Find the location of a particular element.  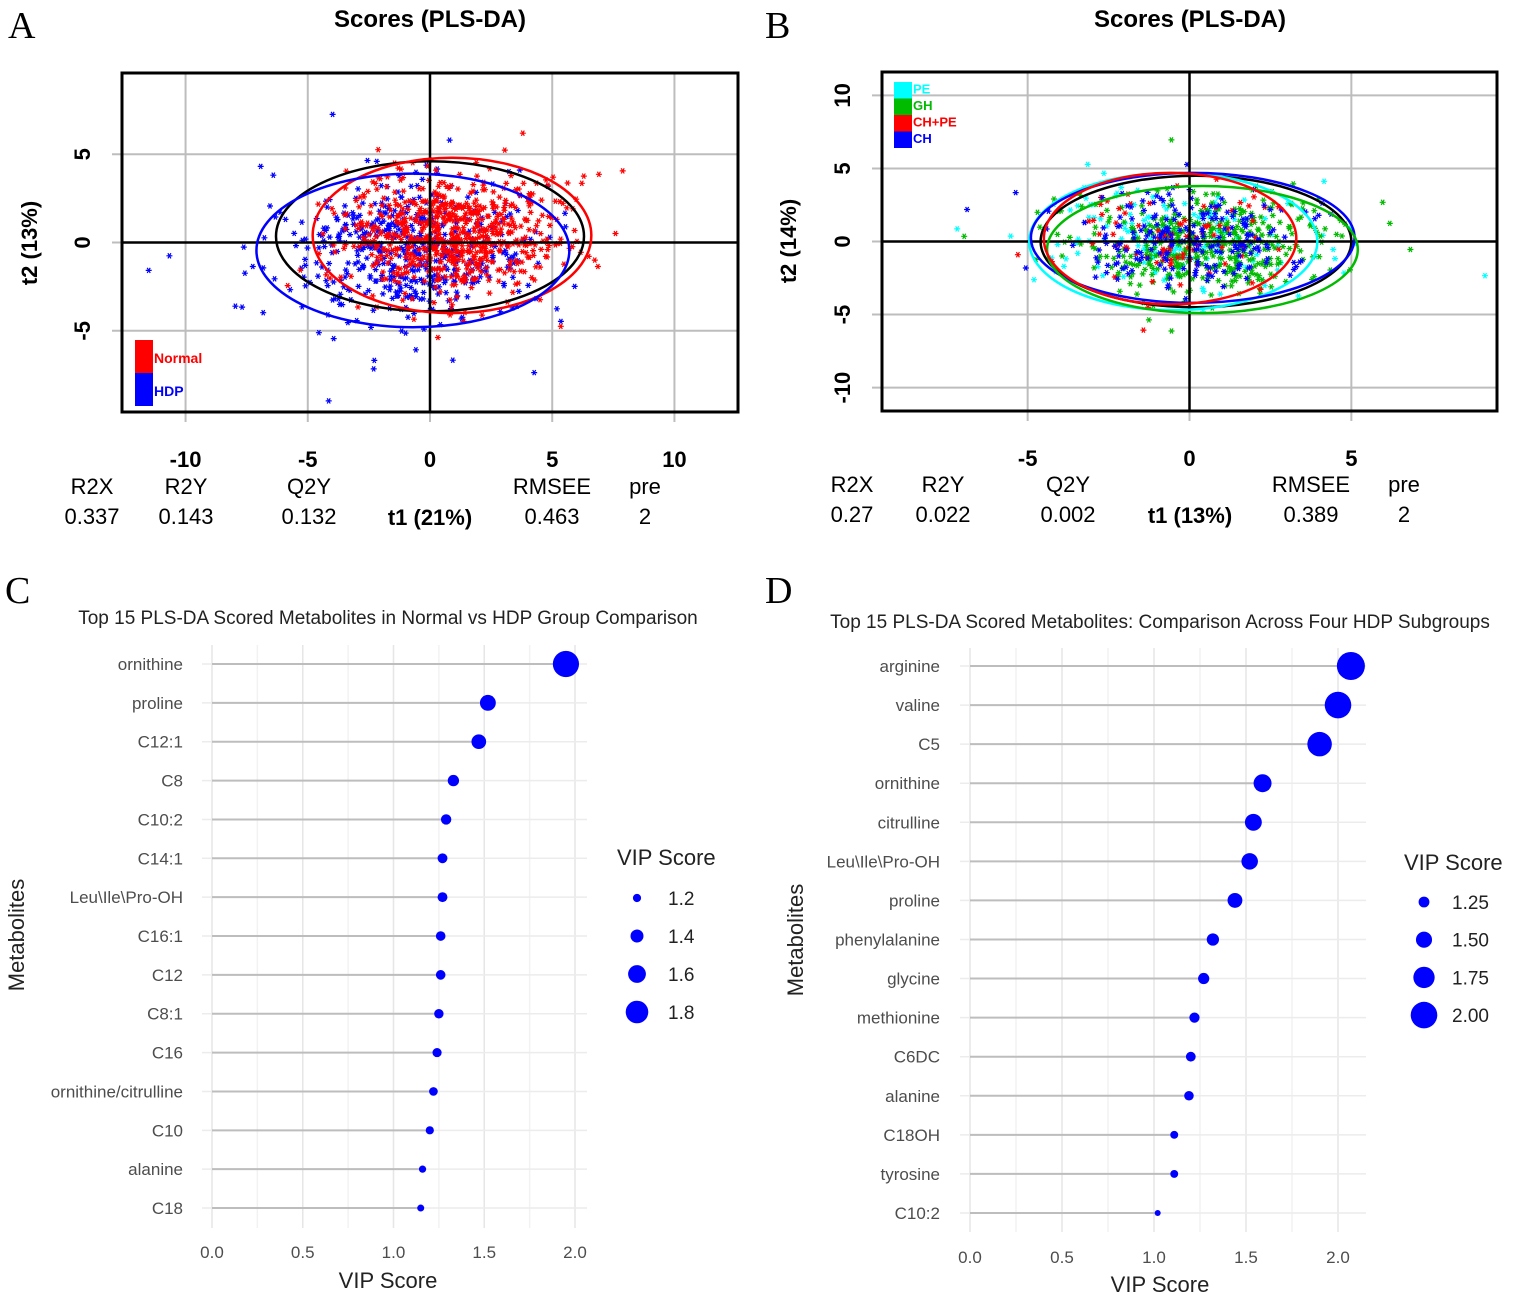

category-label: citrulline is located at coordinates (909, 822).